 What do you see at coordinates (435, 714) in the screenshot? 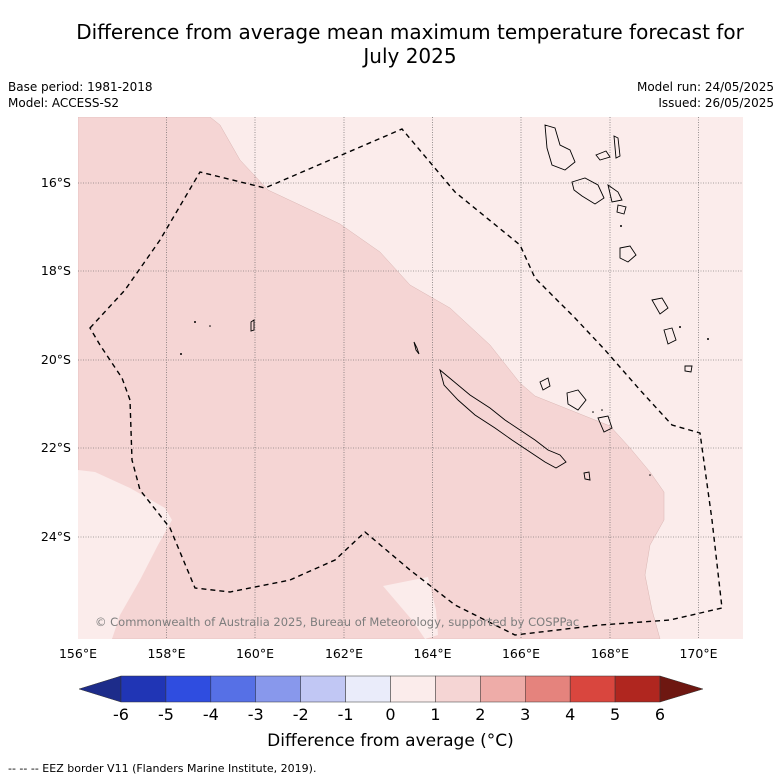
I see `colorbar-tick-label: 1` at bounding box center [435, 714].